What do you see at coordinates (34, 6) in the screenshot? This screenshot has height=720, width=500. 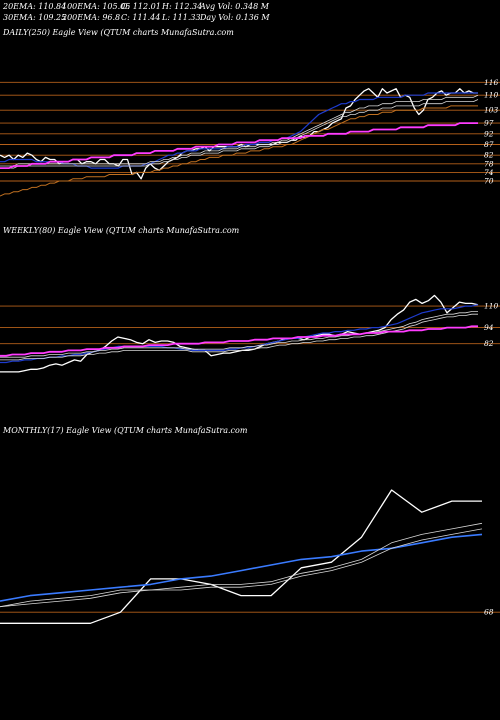 I see `header-20ema: 20EMA: 110.84` at bounding box center [34, 6].